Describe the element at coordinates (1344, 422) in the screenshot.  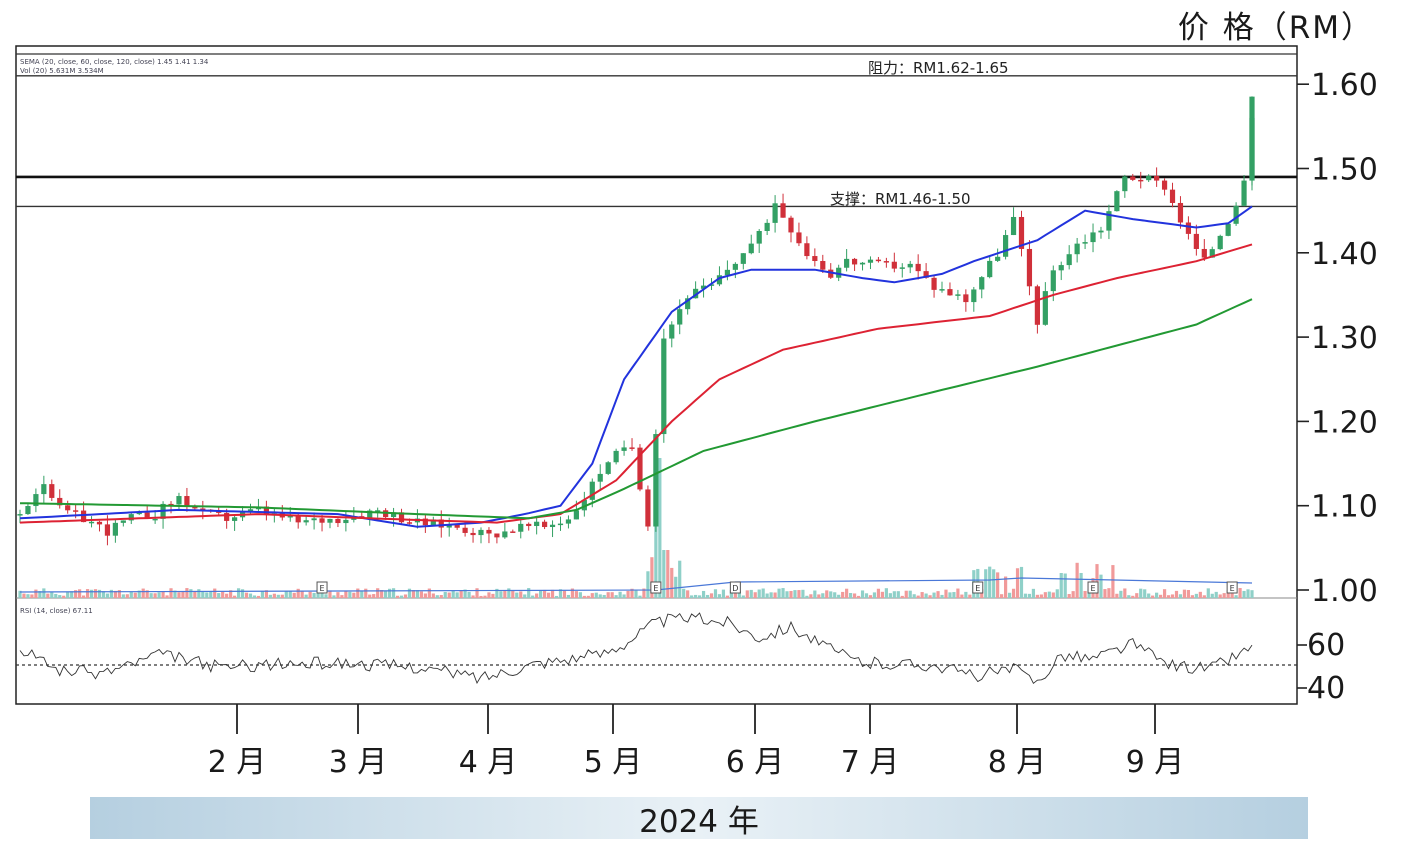
I see `price-tick-label: 1.20` at that location.